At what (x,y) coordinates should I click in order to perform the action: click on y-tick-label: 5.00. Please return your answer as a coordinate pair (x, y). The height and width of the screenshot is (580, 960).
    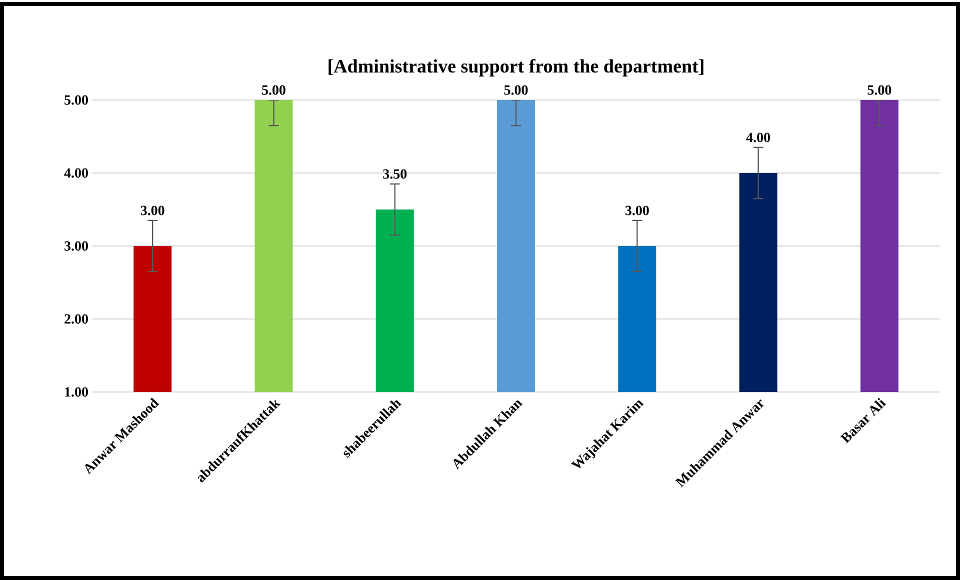
    Looking at the image, I should click on (76, 100).